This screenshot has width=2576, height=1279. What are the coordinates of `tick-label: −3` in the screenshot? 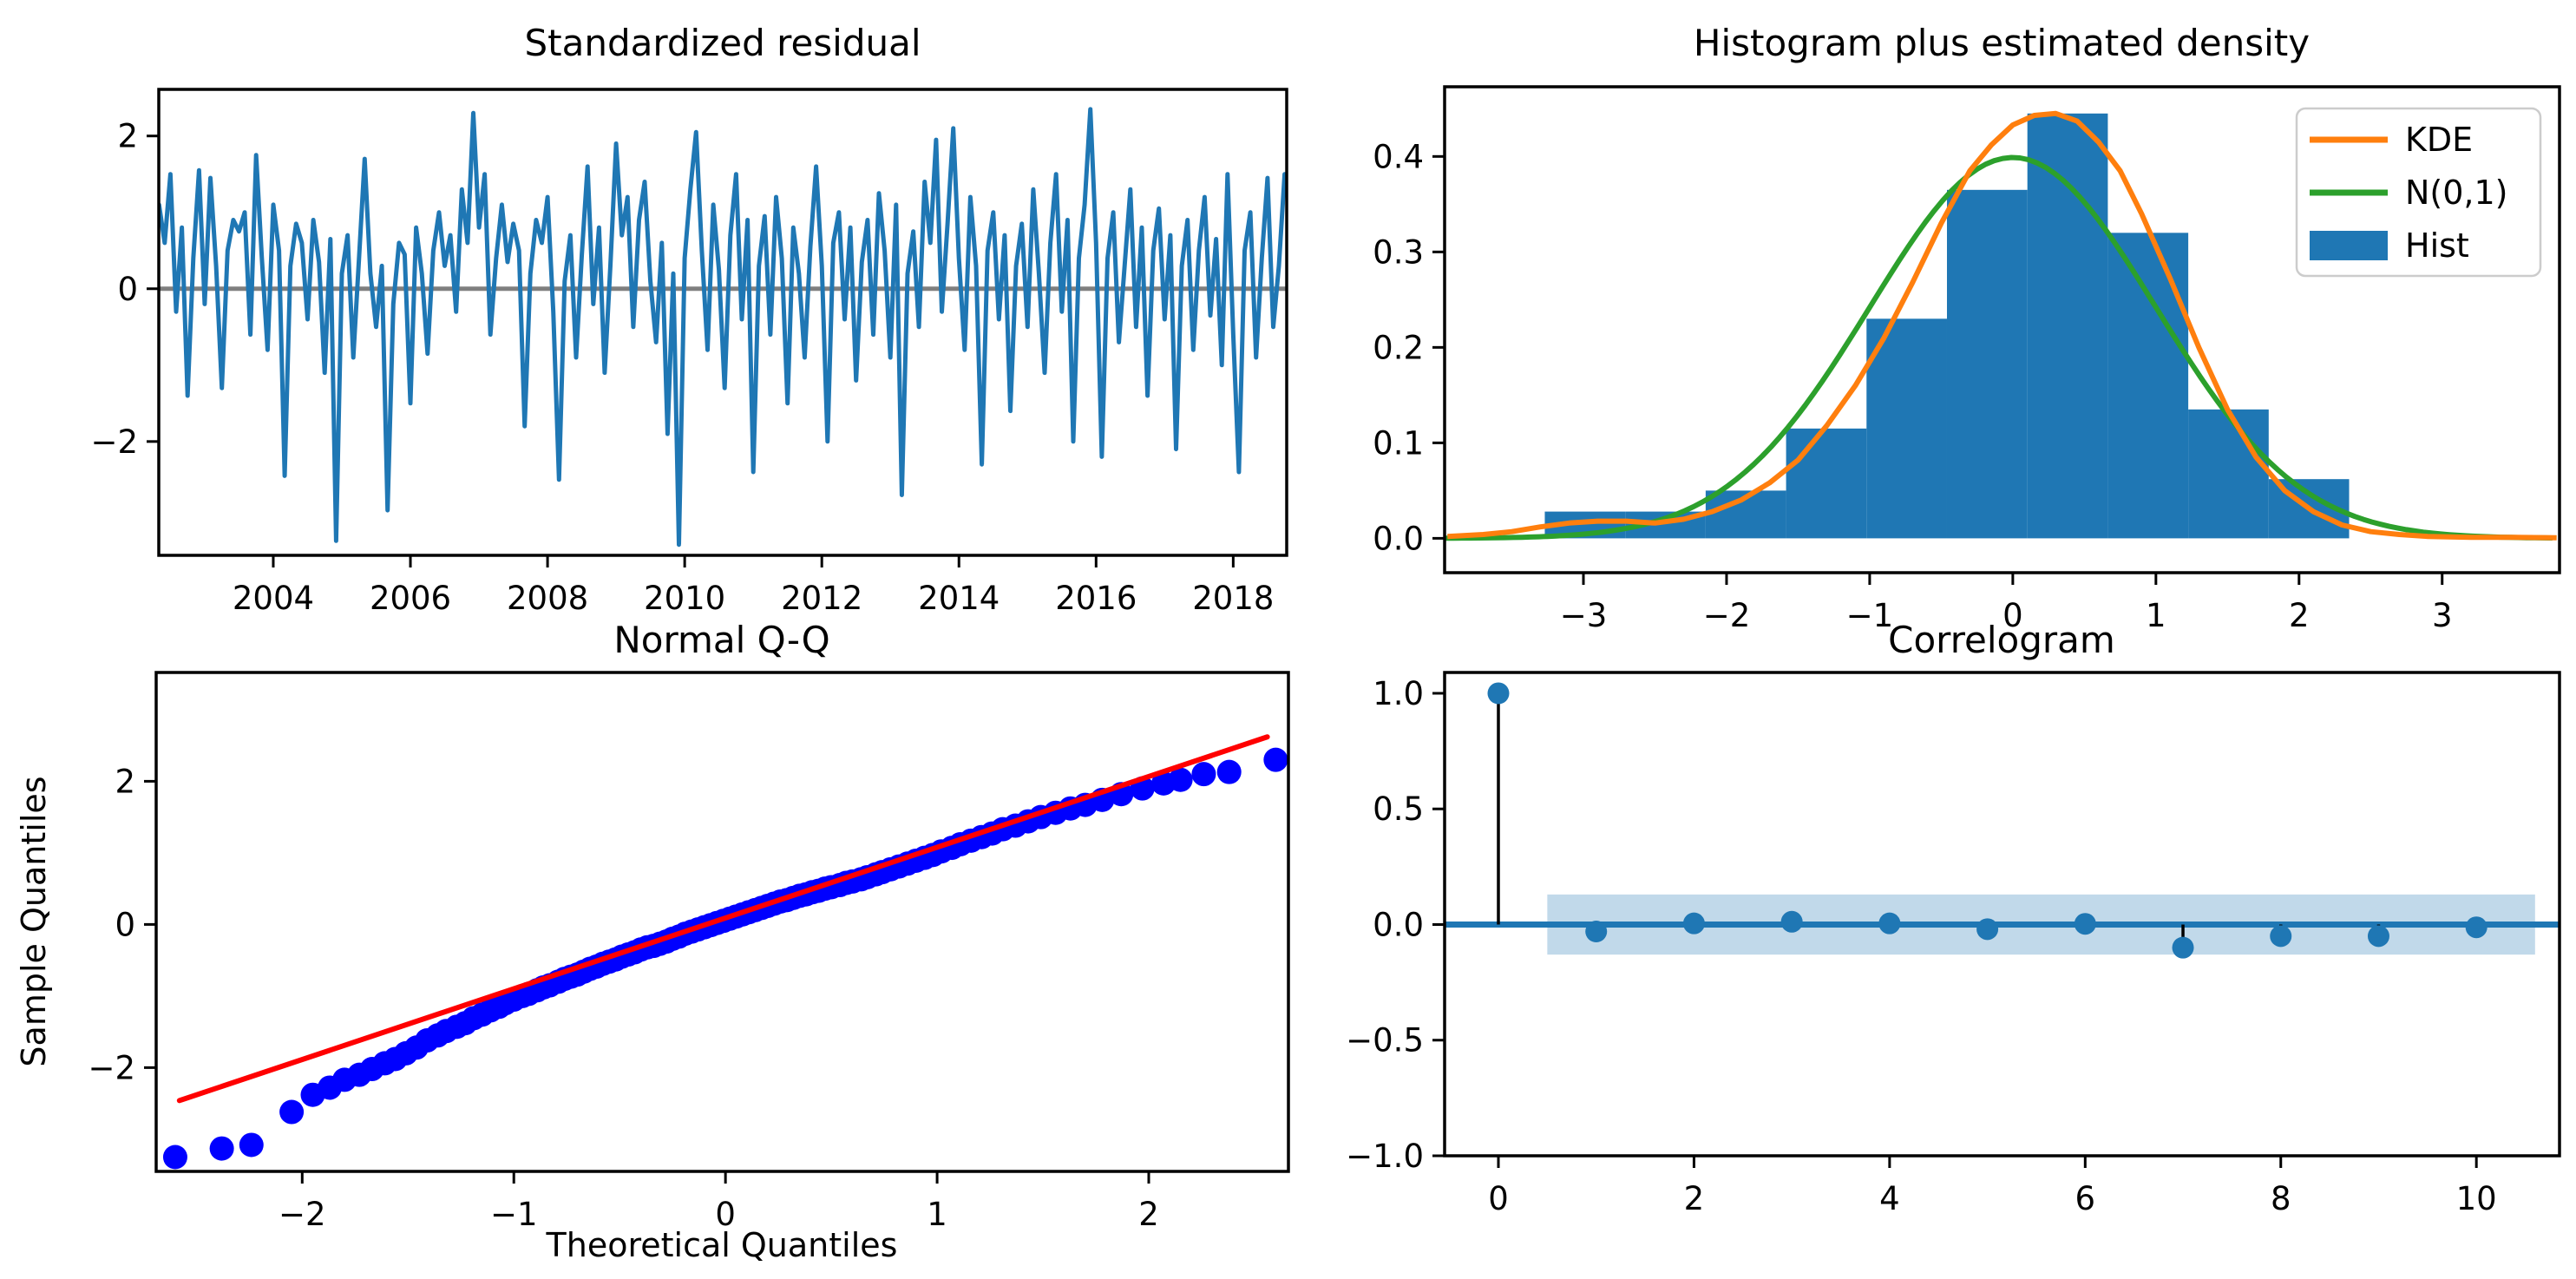 It's located at (1584, 616).